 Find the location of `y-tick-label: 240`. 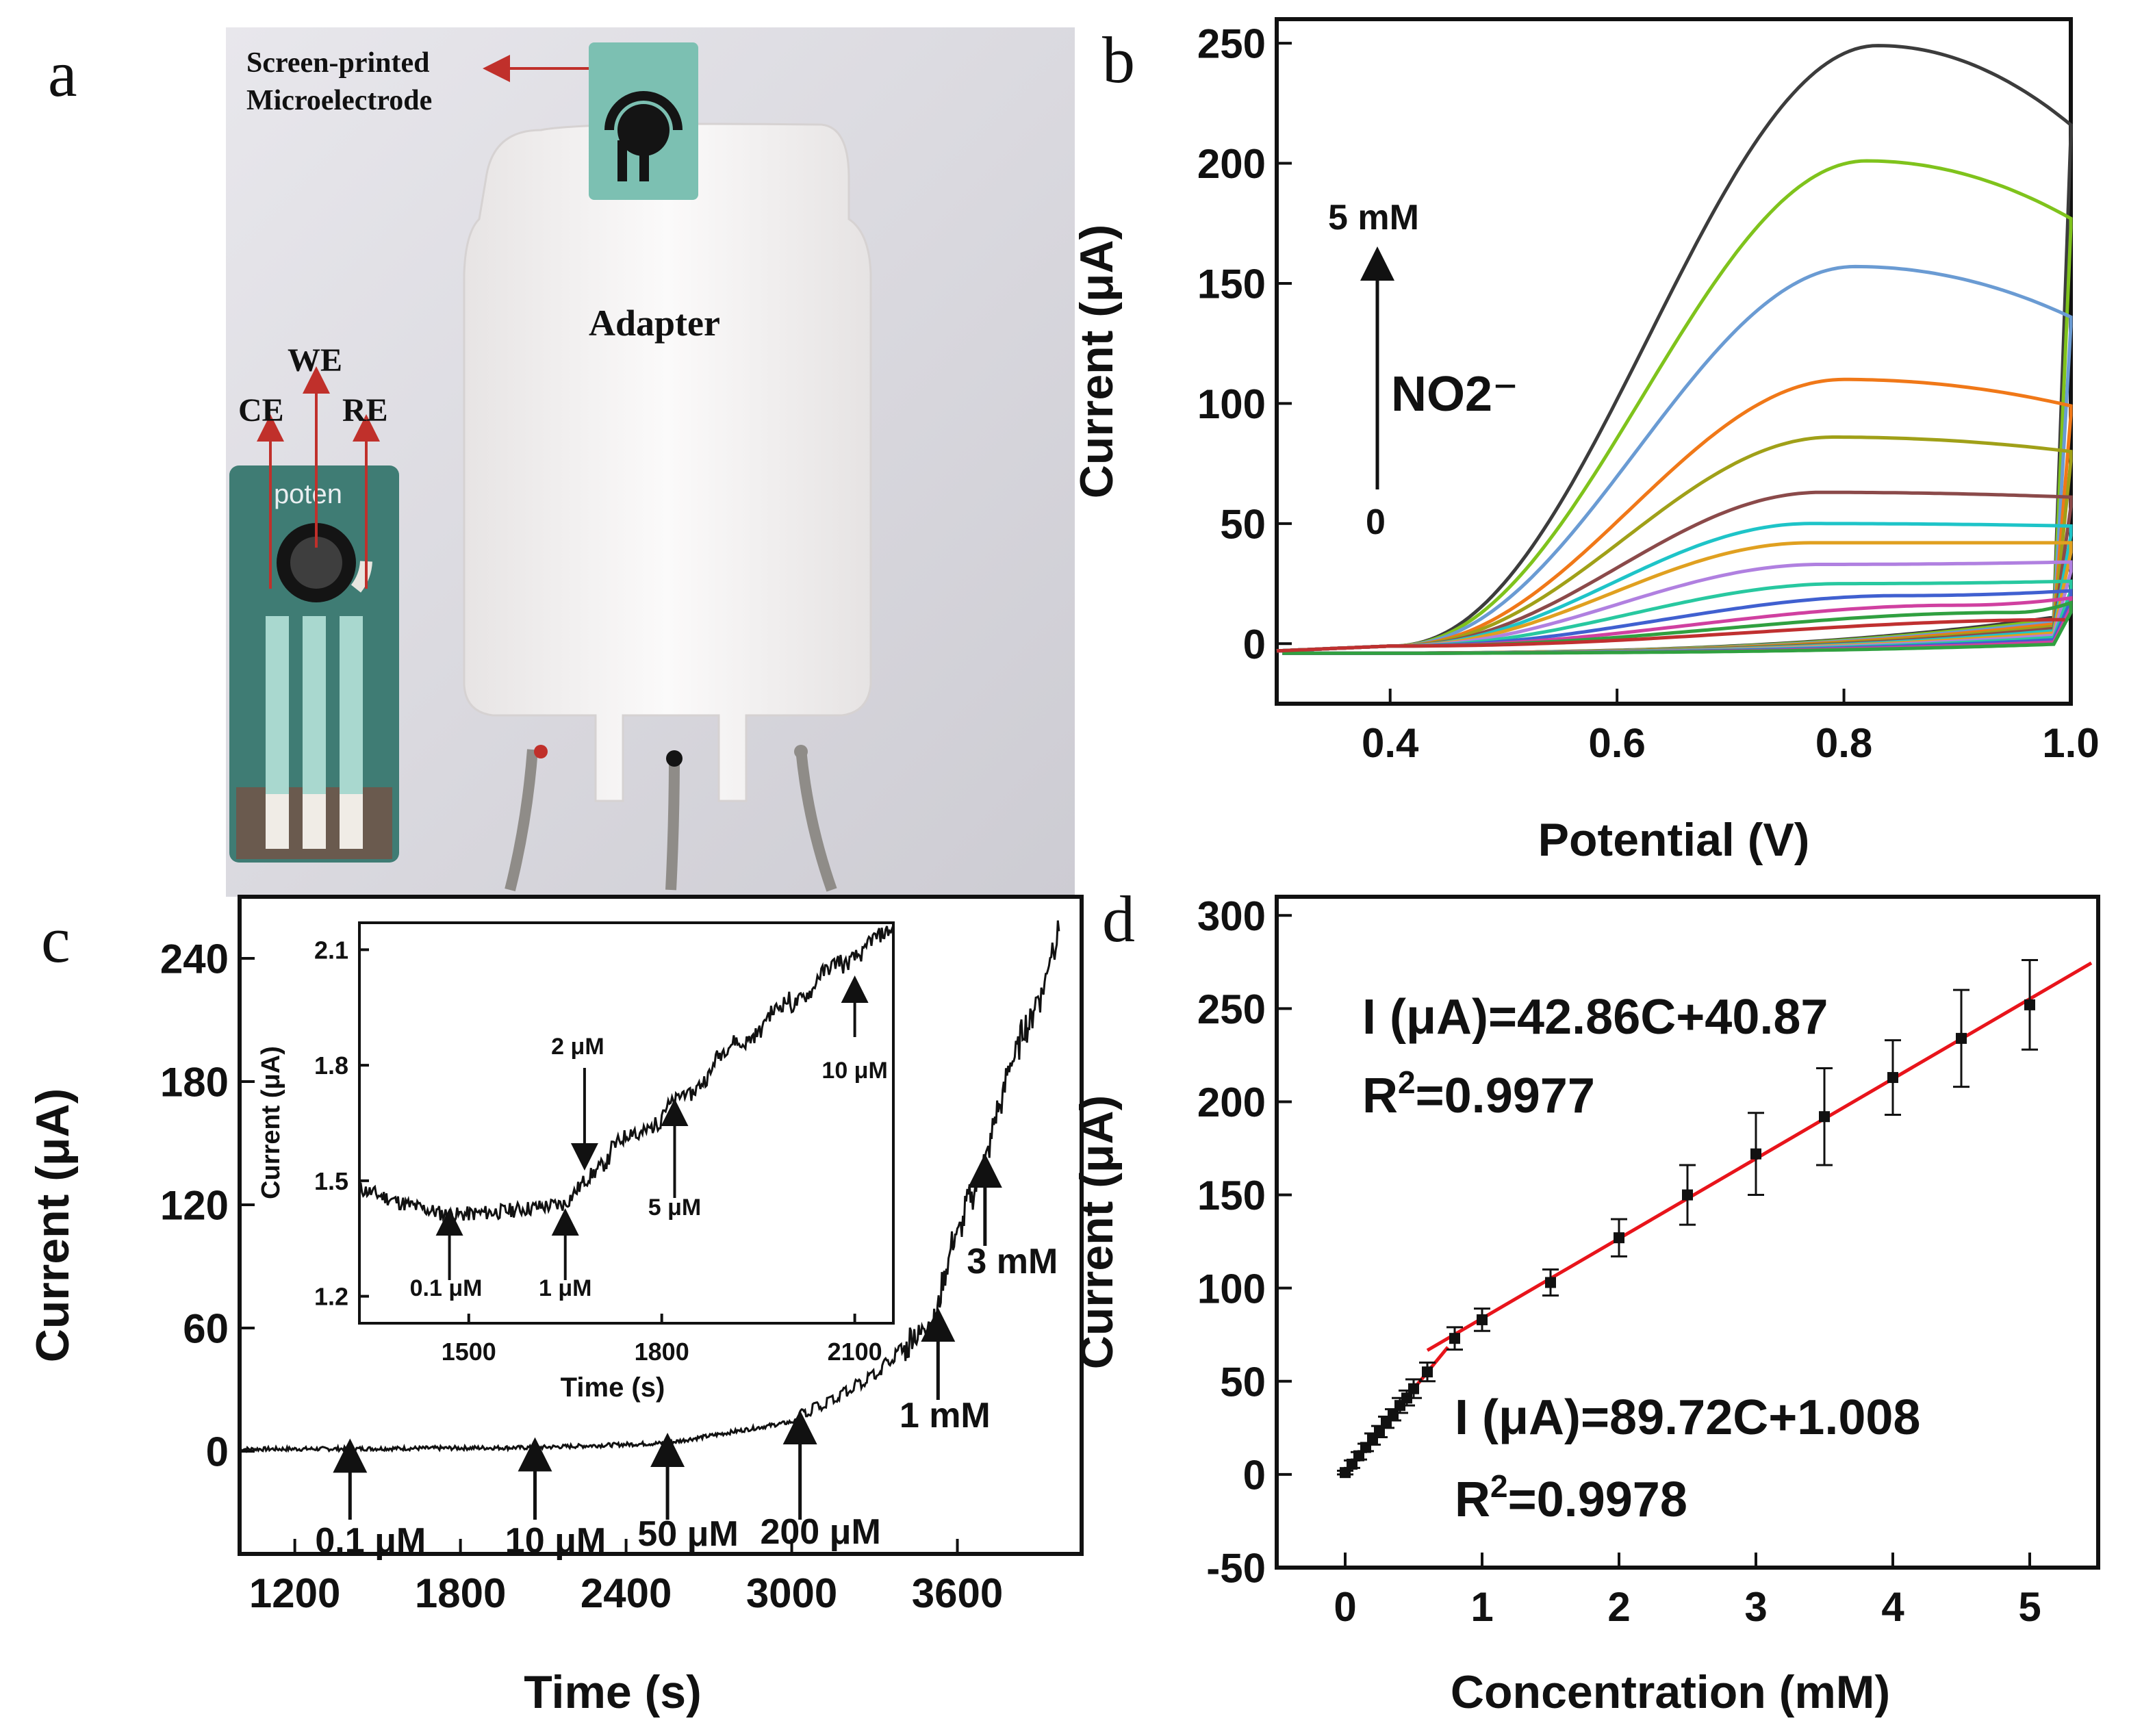

y-tick-label: 240 is located at coordinates (194, 959).